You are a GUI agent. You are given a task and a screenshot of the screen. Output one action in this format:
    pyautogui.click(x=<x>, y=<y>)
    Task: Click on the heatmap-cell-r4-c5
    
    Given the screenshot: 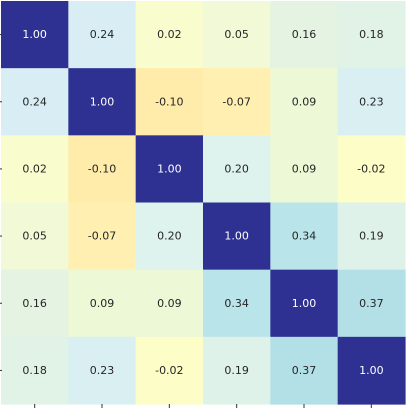 What is the action you would take?
    pyautogui.click(x=371, y=303)
    